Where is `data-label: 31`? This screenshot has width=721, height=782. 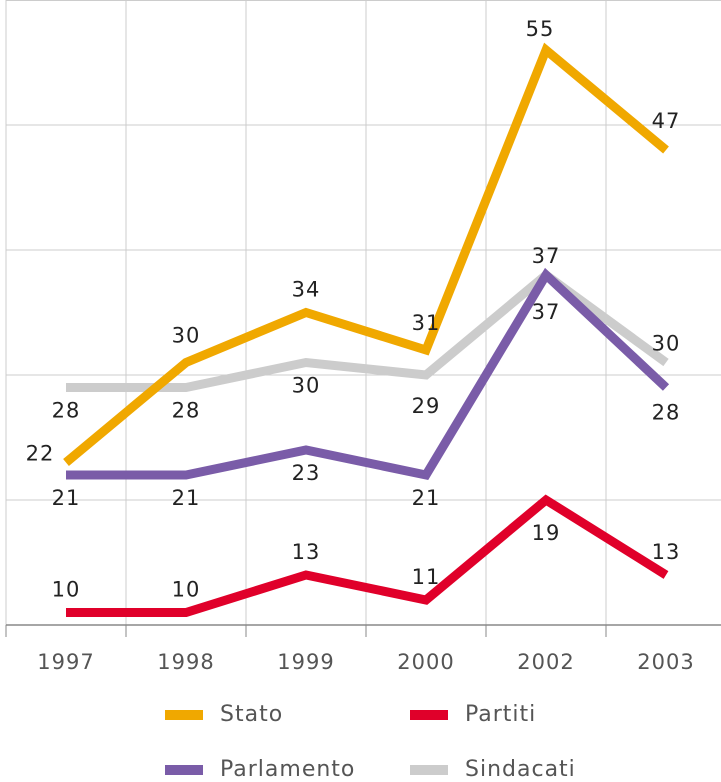 data-label: 31 is located at coordinates (426, 323).